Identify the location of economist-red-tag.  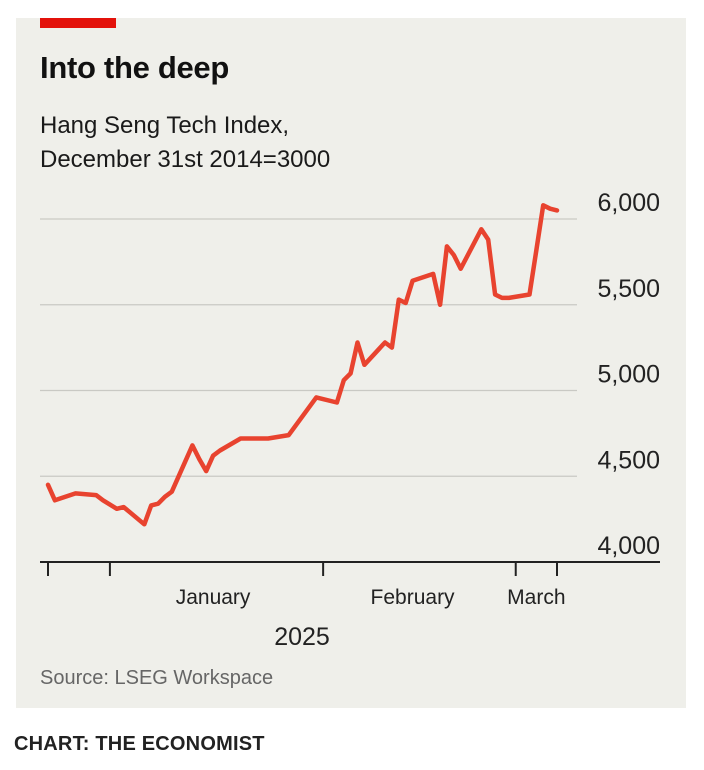
(78, 23).